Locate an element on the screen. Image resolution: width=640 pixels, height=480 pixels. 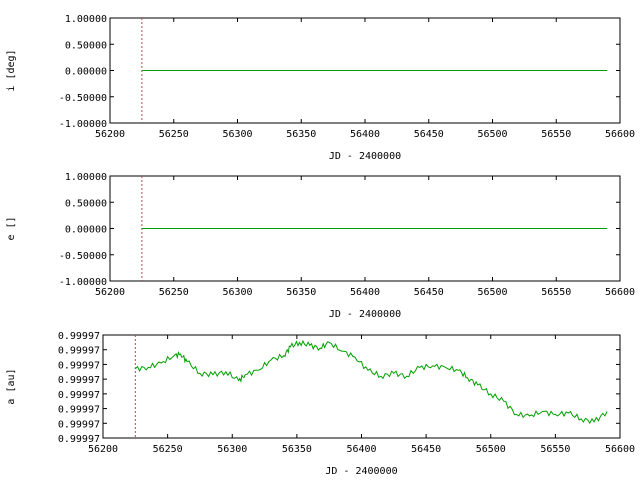
y-axis-label: a [au] is located at coordinates (11, 386).